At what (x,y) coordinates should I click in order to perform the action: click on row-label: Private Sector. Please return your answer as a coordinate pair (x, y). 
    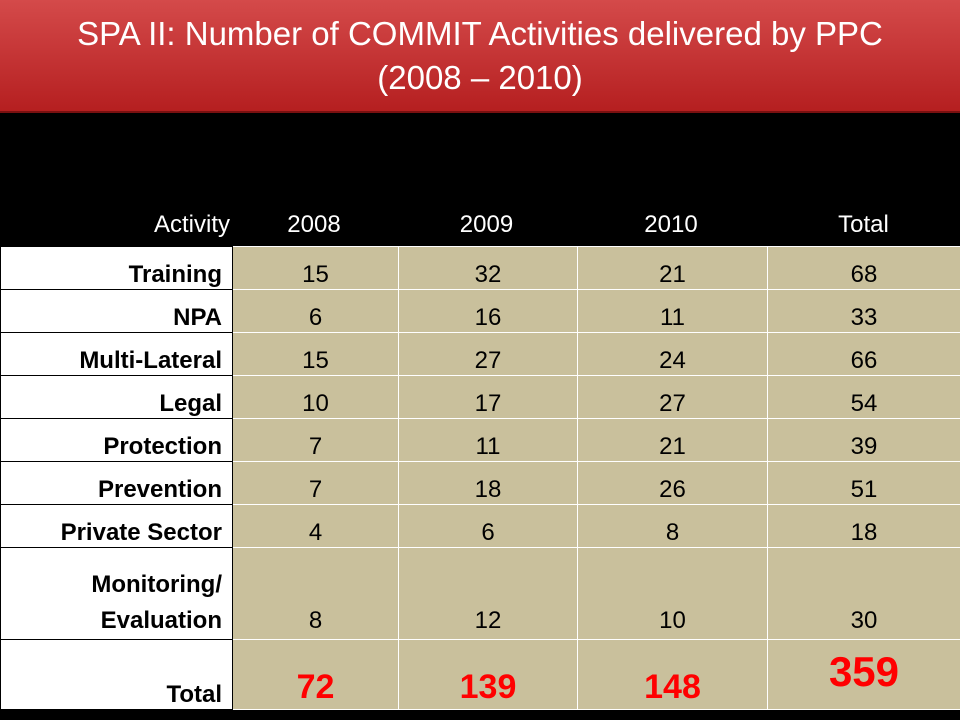
    Looking at the image, I should click on (116, 526).